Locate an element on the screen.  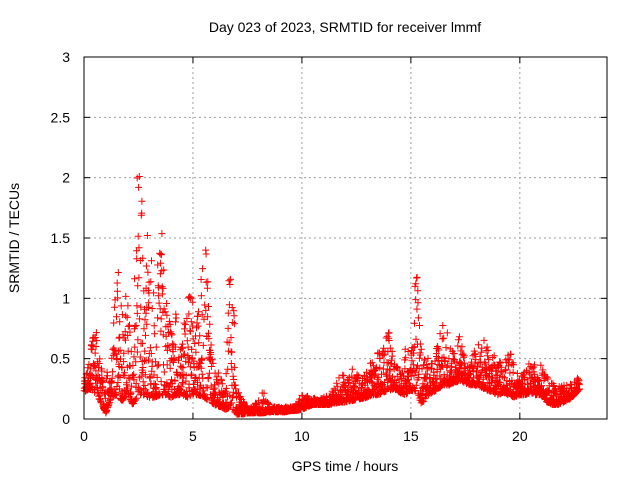
y-tick-label: 3 is located at coordinates (66, 57).